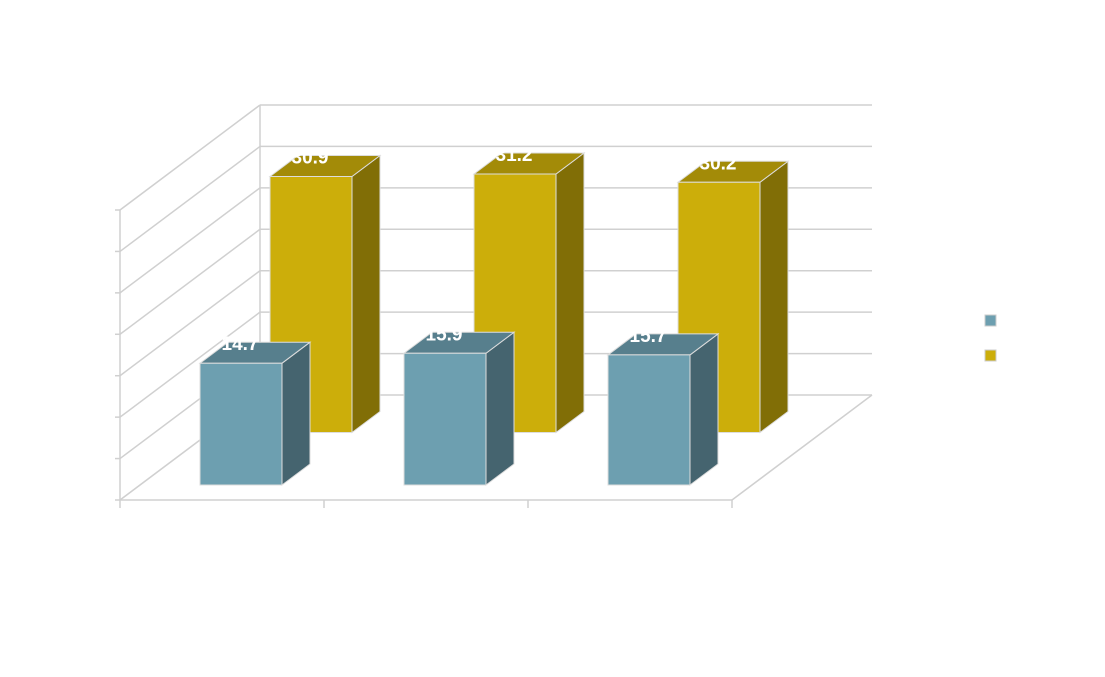 The image size is (1105, 677). I want to click on floor-edge, so click(802, 447).